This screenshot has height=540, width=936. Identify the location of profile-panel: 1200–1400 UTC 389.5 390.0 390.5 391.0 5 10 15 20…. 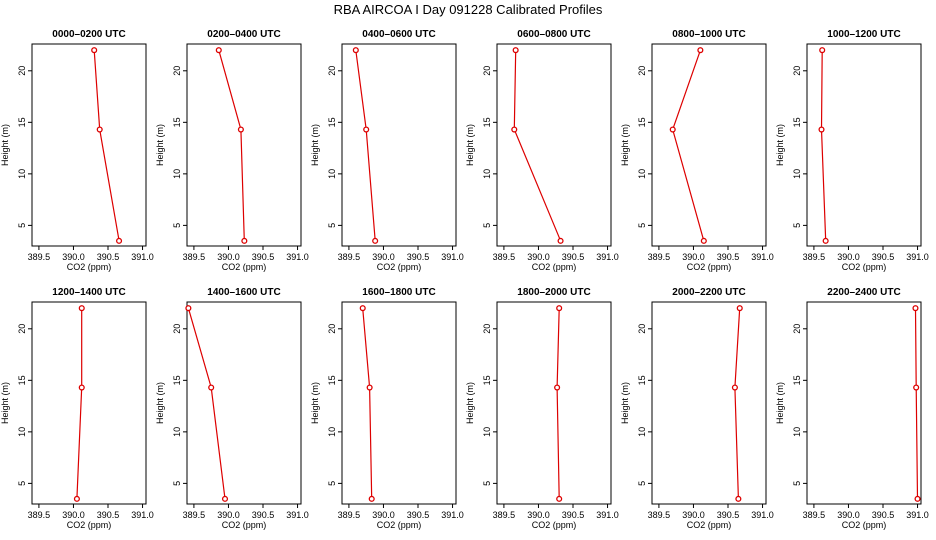
(77, 408).